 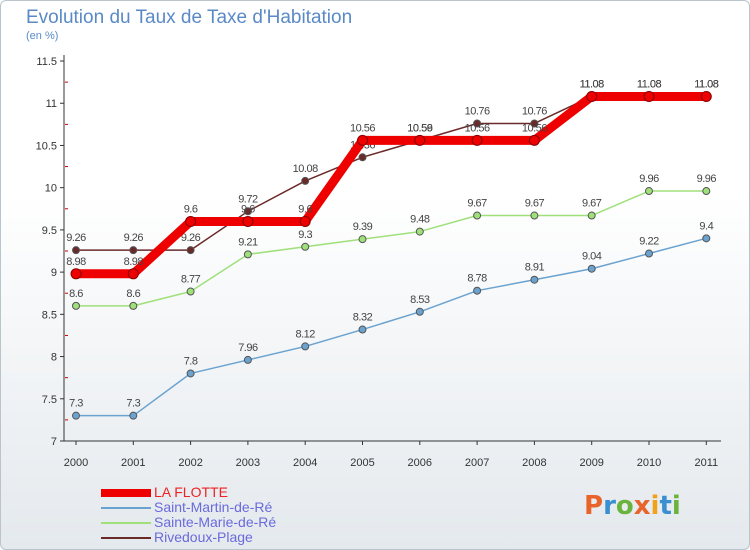 What do you see at coordinates (420, 300) in the screenshot?
I see `data-label: 8.53` at bounding box center [420, 300].